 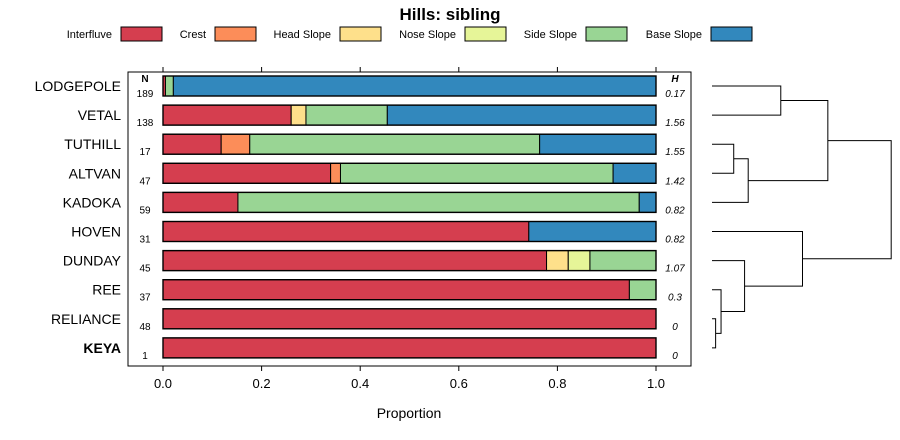 I want to click on legend-item: Interfluve, so click(x=115, y=34).